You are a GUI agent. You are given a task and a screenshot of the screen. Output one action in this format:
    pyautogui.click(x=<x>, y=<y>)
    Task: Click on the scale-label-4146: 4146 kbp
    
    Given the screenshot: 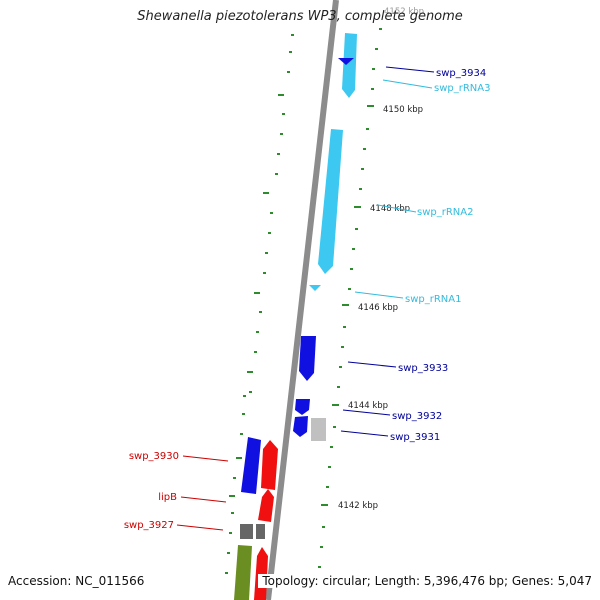 What is the action you would take?
    pyautogui.click(x=378, y=308)
    